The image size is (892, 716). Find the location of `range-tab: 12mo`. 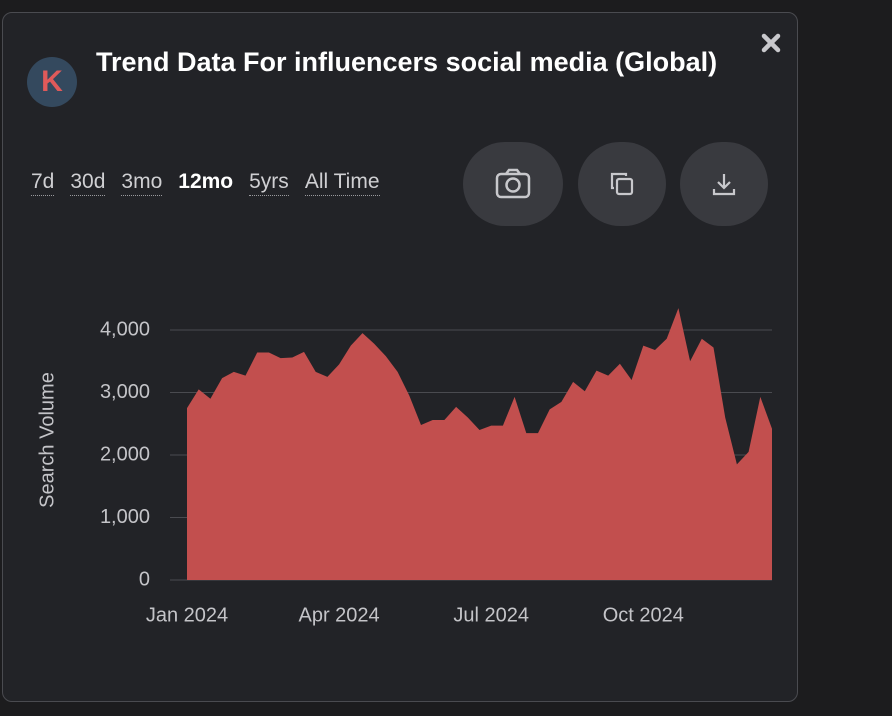

range-tab: 12mo is located at coordinates (206, 181).